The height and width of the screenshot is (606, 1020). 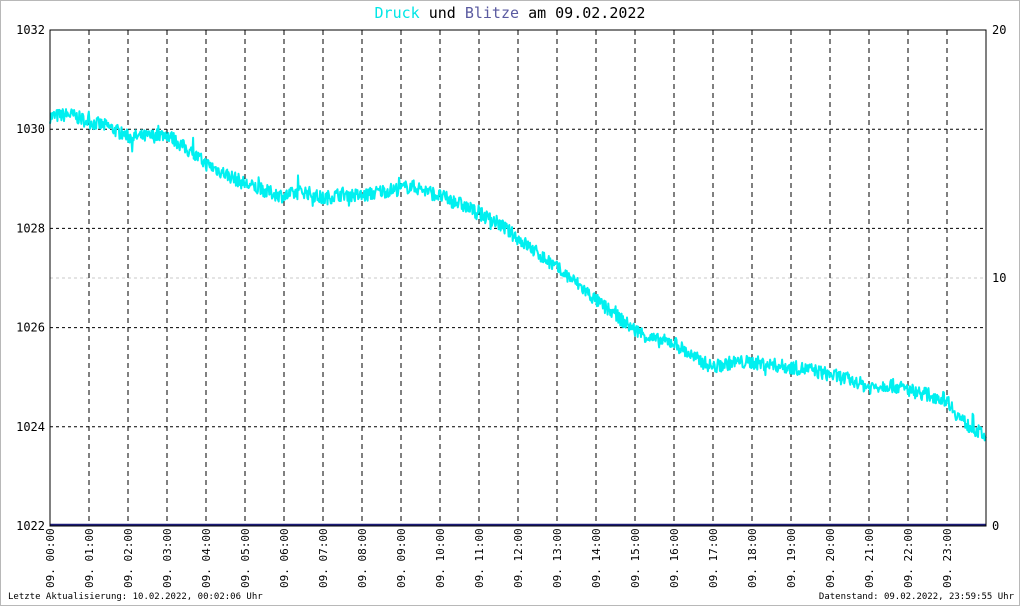 I want to click on x-tick-label: 09. 08:00, so click(x=362, y=558).